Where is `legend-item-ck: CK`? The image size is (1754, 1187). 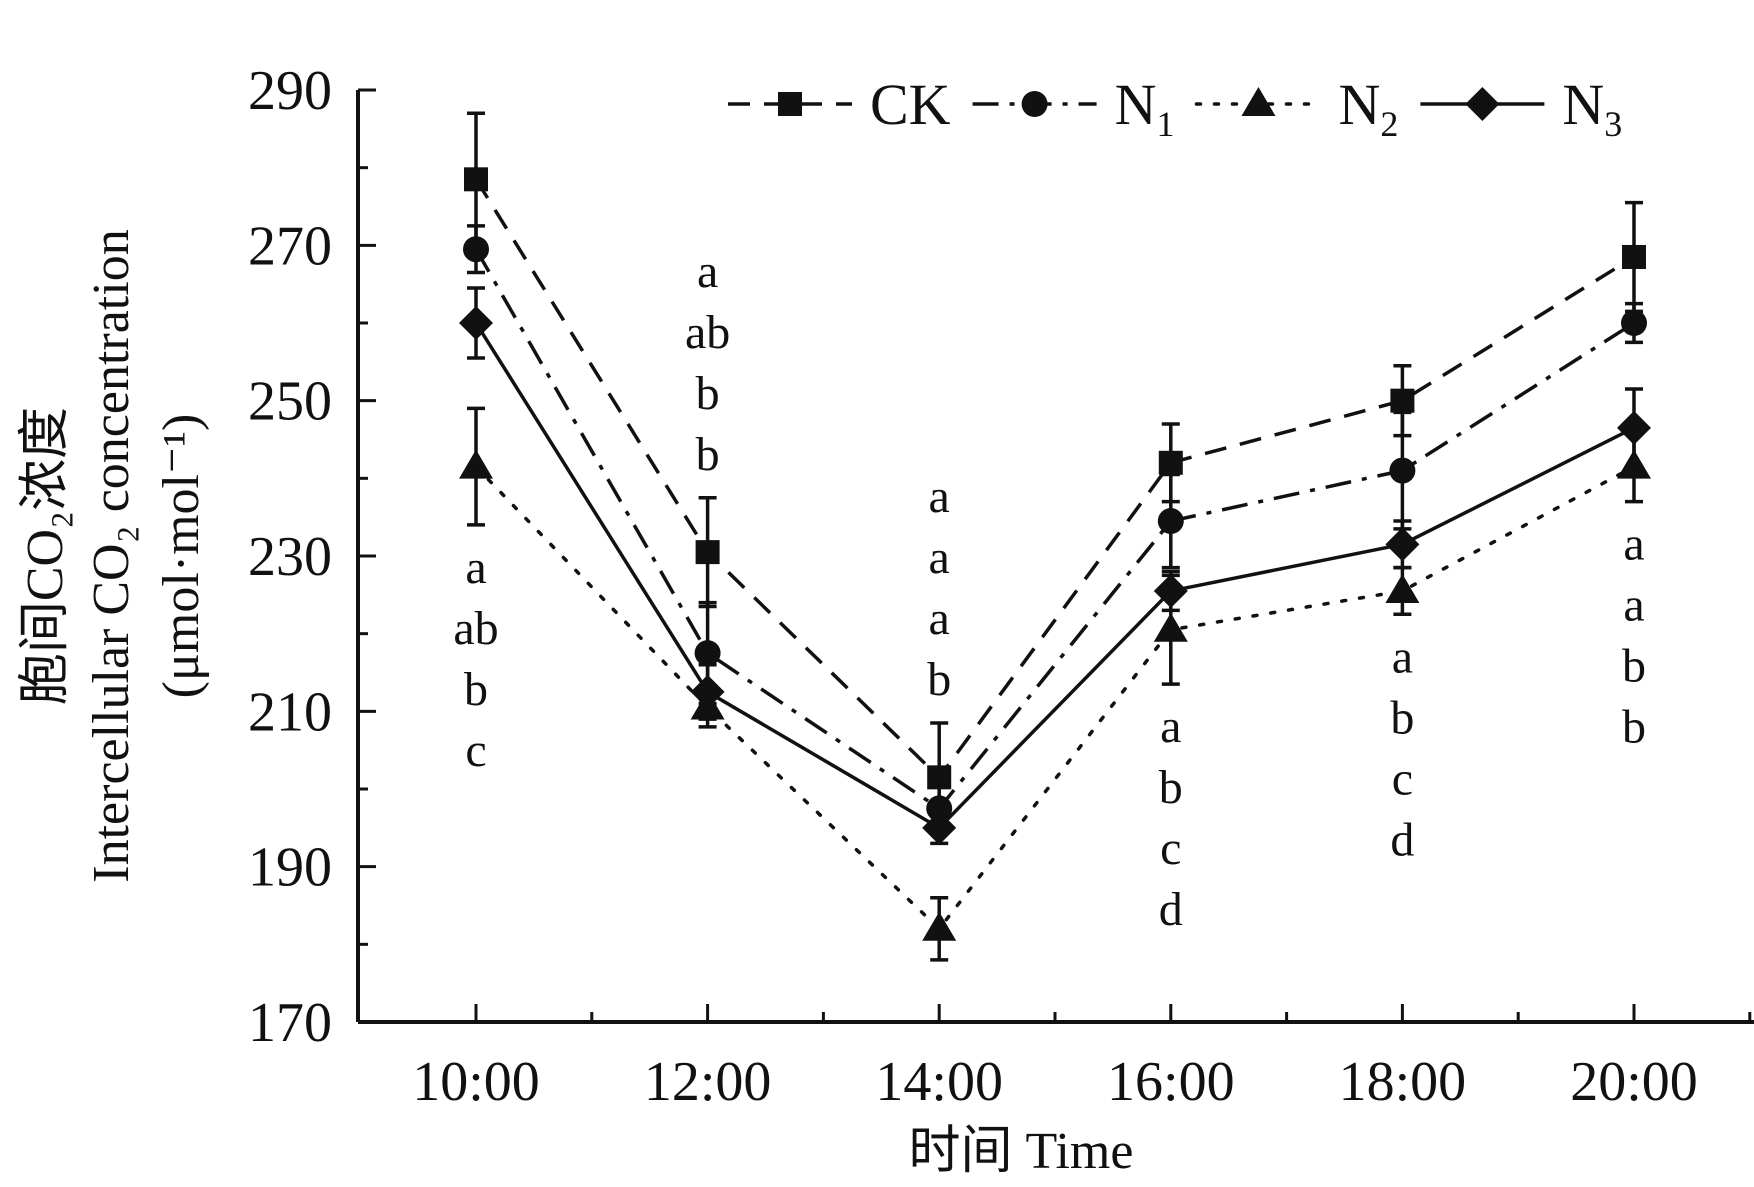
legend-item-ck: CK is located at coordinates (839, 104).